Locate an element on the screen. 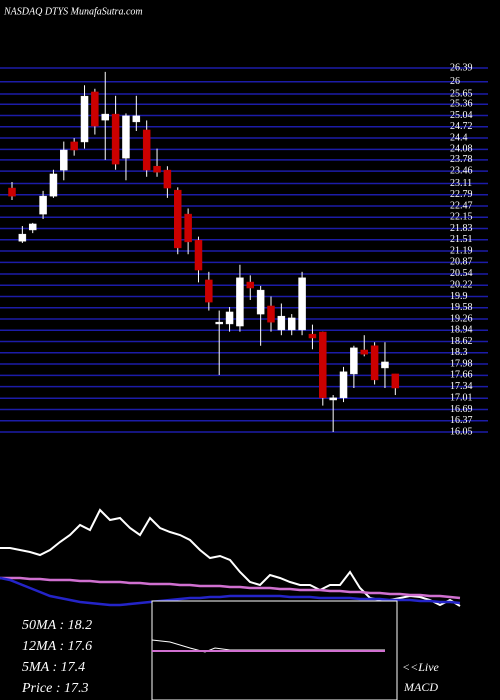  macd-box is located at coordinates (274, 650).